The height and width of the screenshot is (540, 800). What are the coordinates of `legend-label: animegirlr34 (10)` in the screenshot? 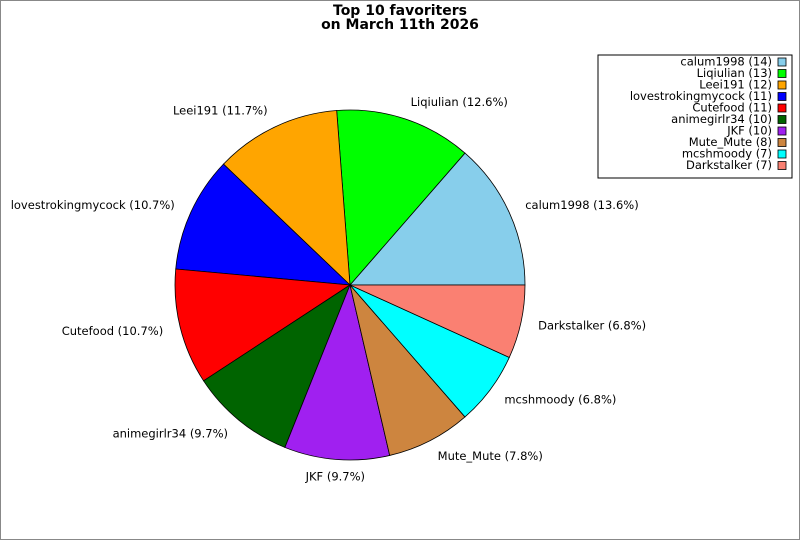 It's located at (721, 119).